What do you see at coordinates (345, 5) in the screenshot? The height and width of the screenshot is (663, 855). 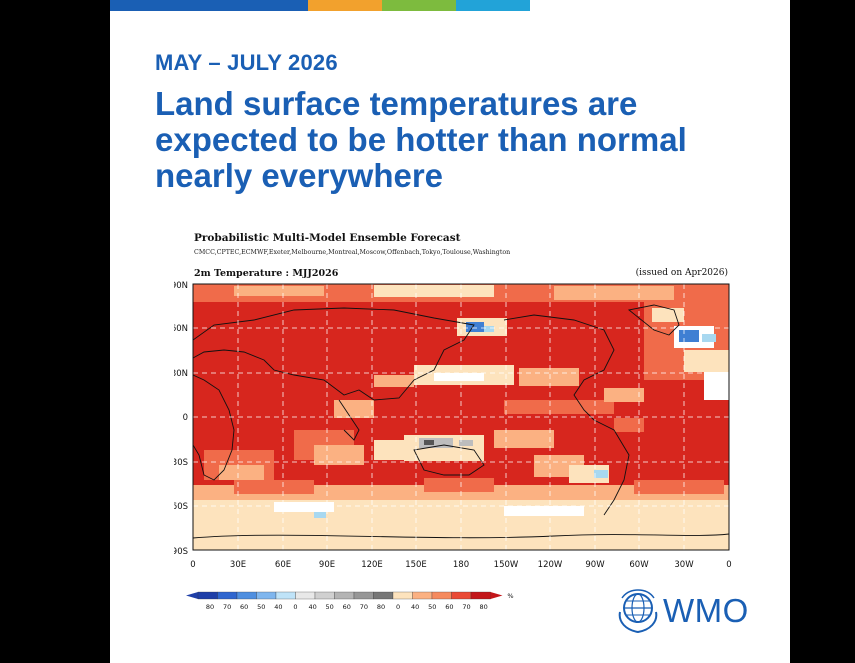 I see `brand-stripe-orange` at bounding box center [345, 5].